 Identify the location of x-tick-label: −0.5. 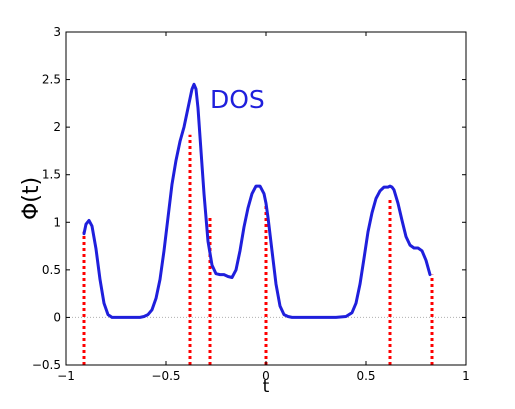
(165, 376).